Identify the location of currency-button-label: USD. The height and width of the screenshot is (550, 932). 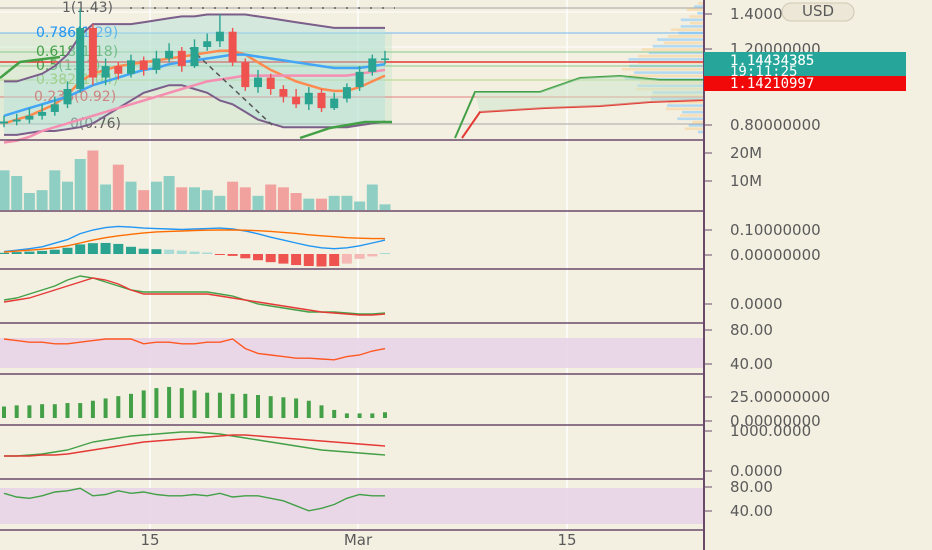
(818, 11).